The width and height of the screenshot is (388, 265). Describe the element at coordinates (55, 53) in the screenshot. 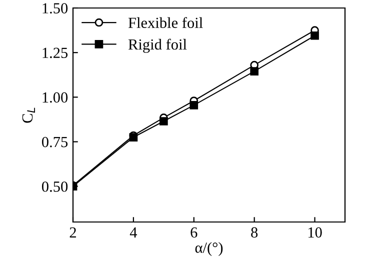

I see `y-tick-label: 1.25` at that location.